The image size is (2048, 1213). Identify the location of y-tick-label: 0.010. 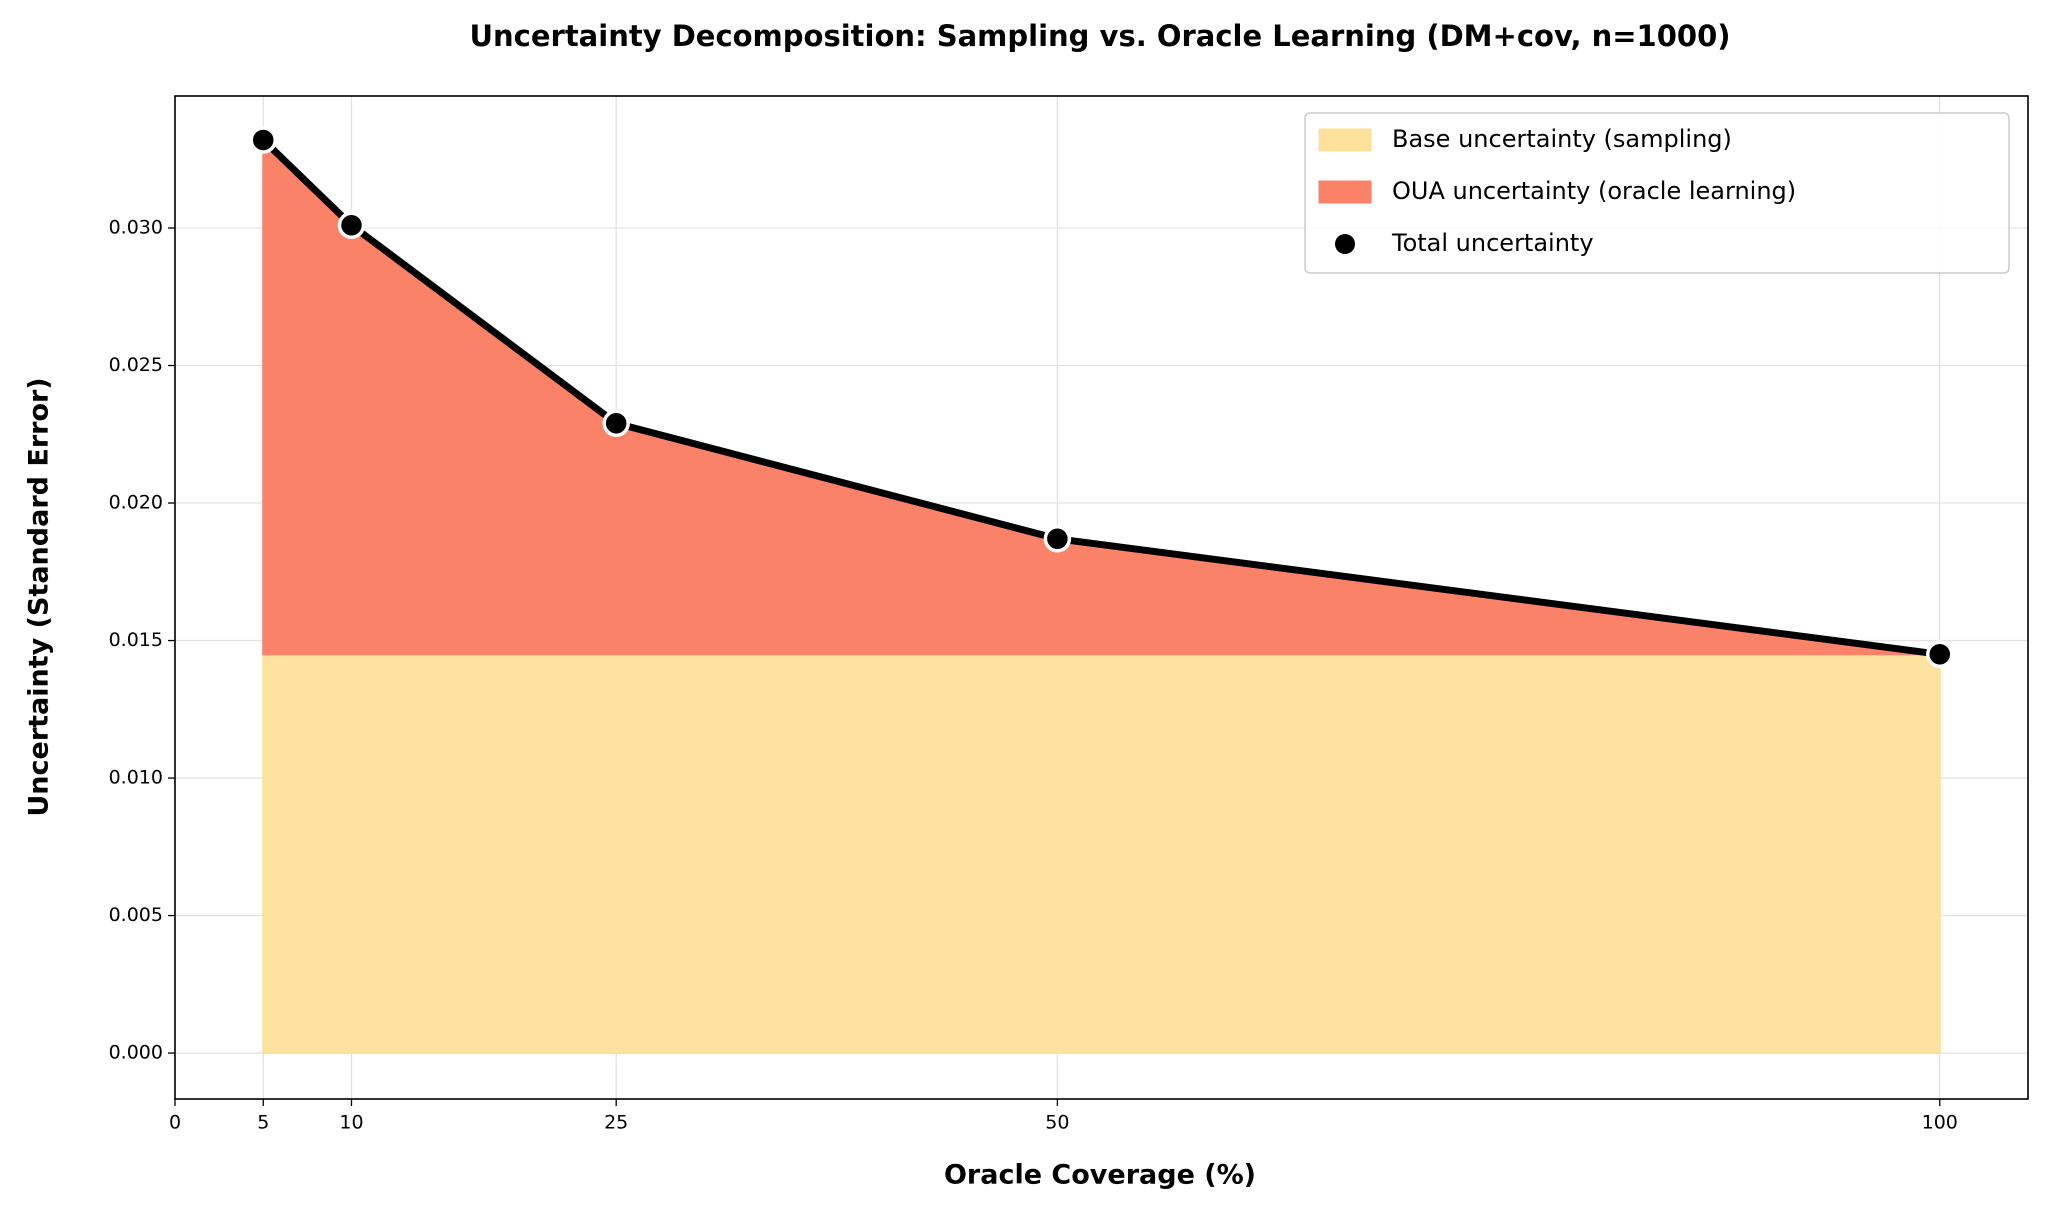
(136, 778).